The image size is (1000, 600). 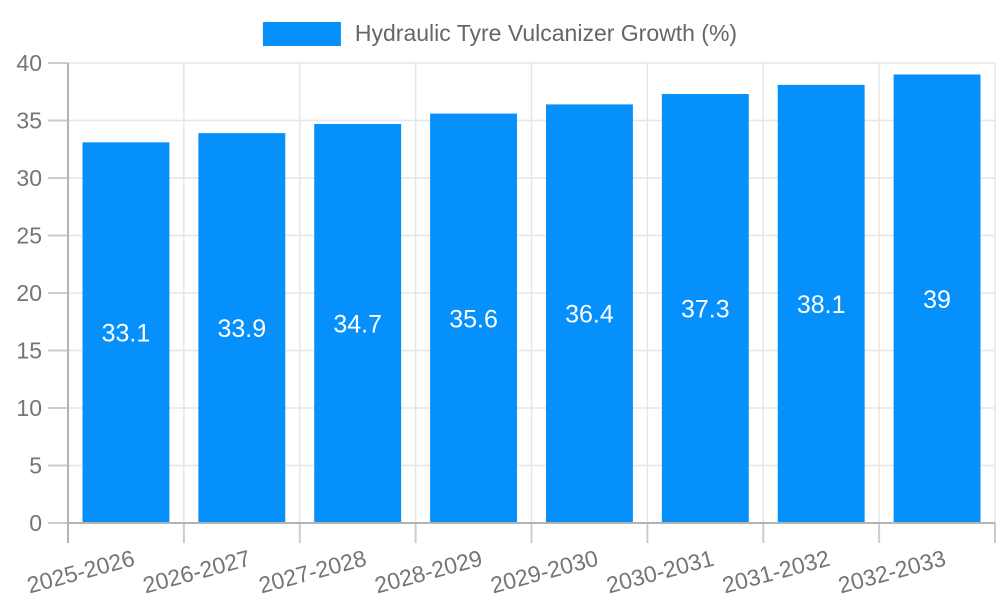 I want to click on x-axis-tick-label: 2028-2029, so click(x=428, y=572).